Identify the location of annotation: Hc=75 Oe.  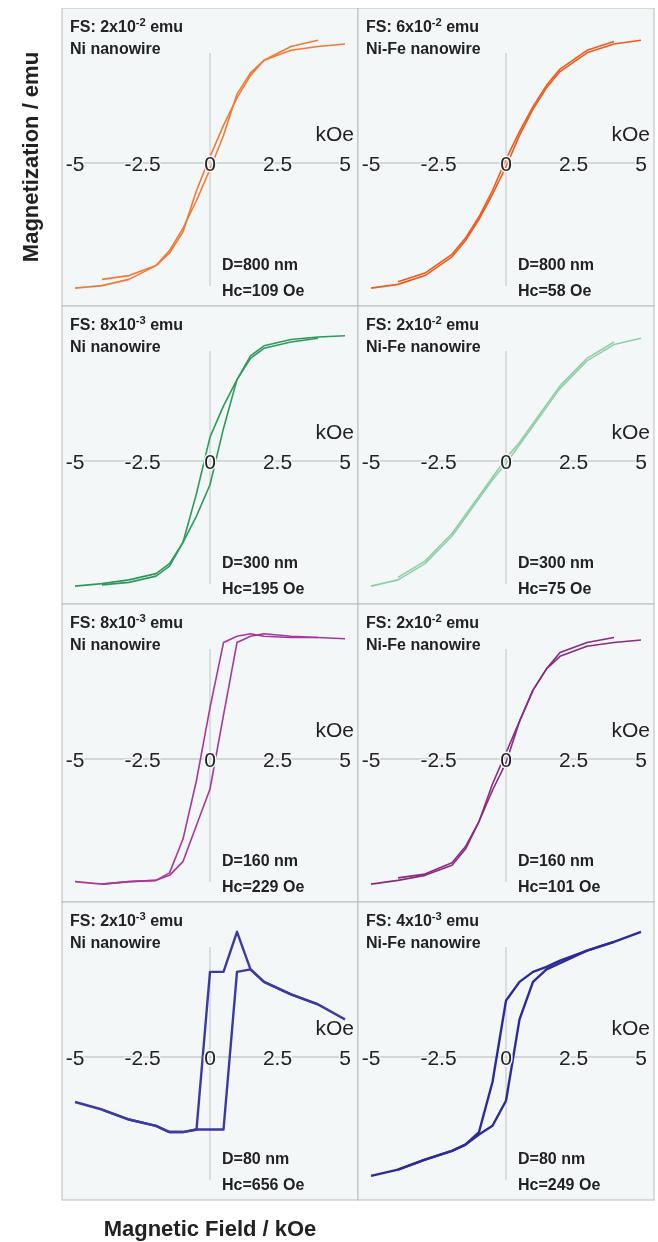
(555, 588).